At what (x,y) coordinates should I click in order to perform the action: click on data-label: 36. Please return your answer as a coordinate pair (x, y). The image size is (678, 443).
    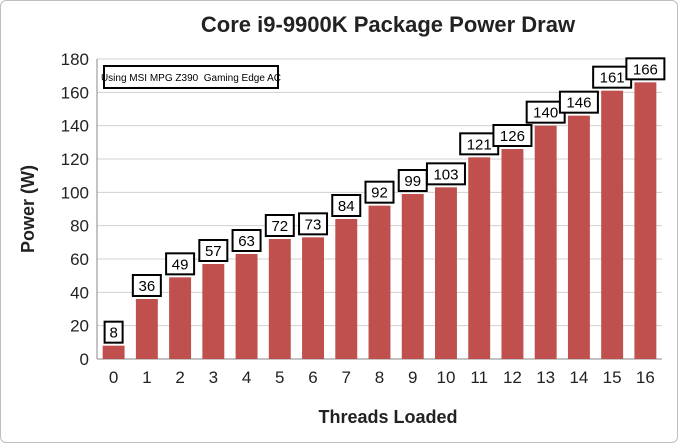
    Looking at the image, I should click on (147, 286).